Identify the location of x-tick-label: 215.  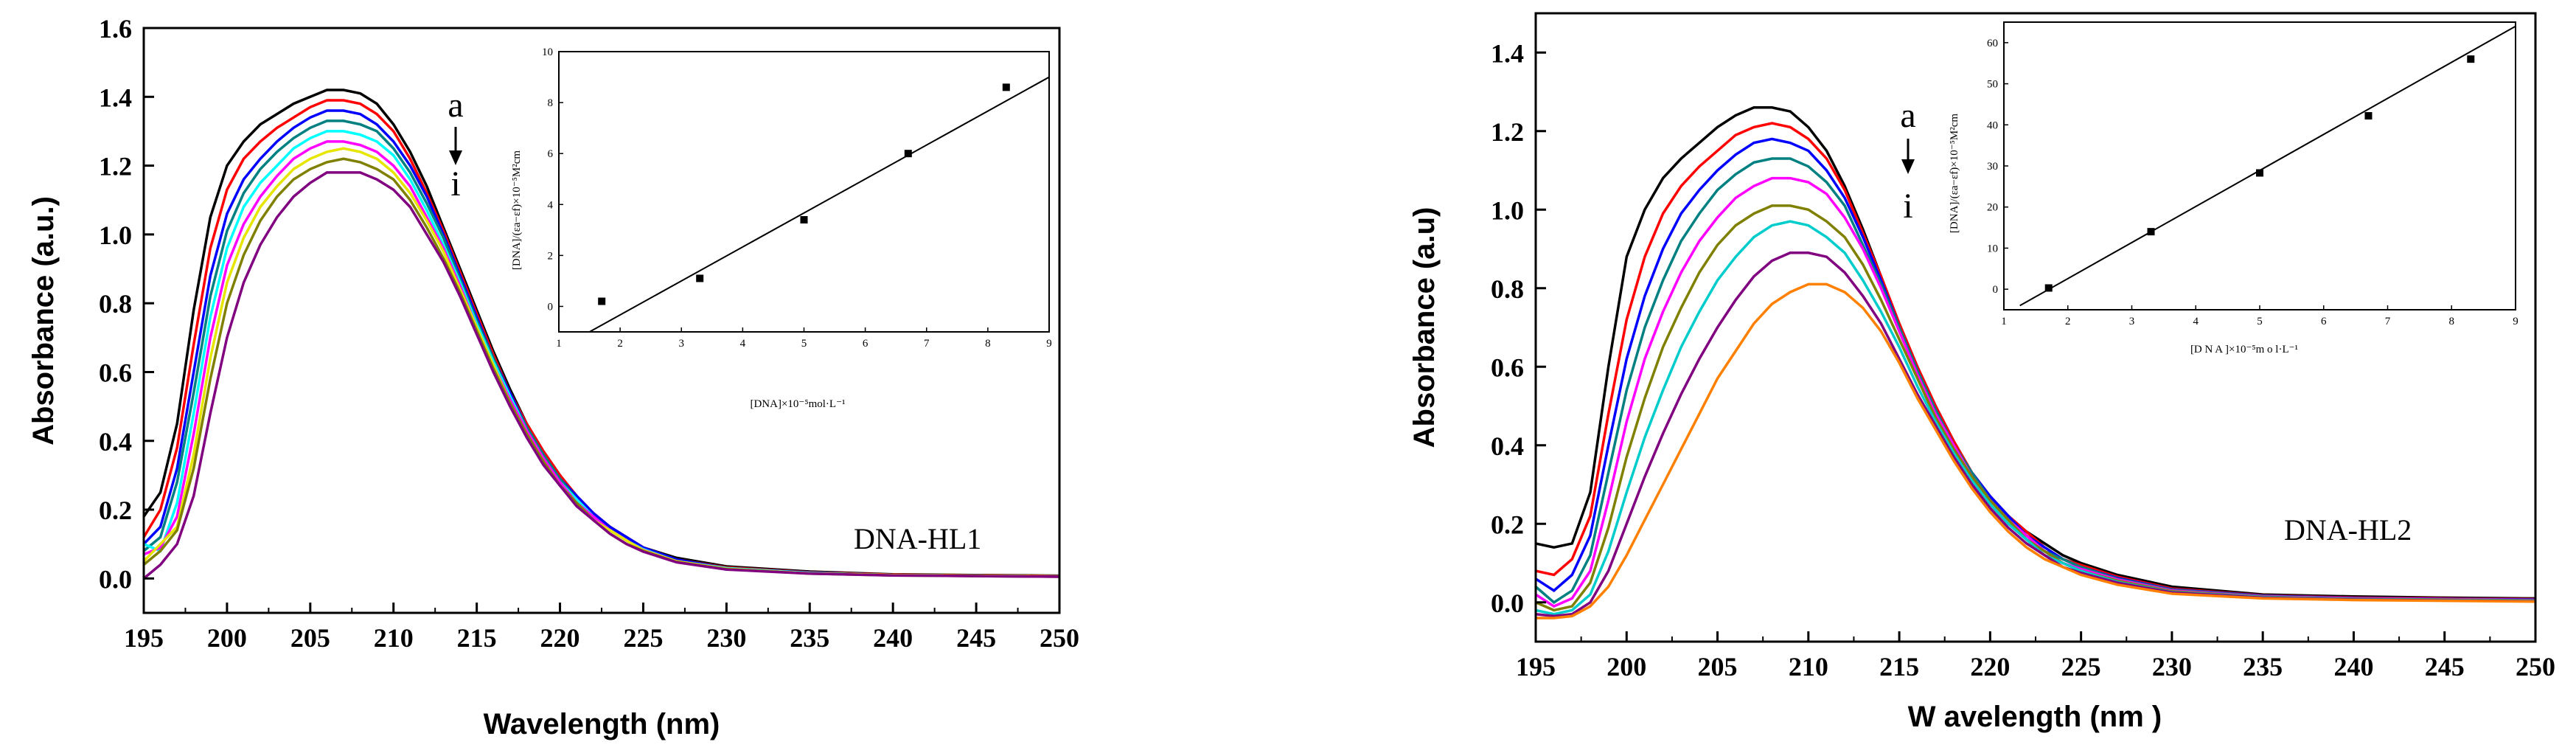
(1899, 666).